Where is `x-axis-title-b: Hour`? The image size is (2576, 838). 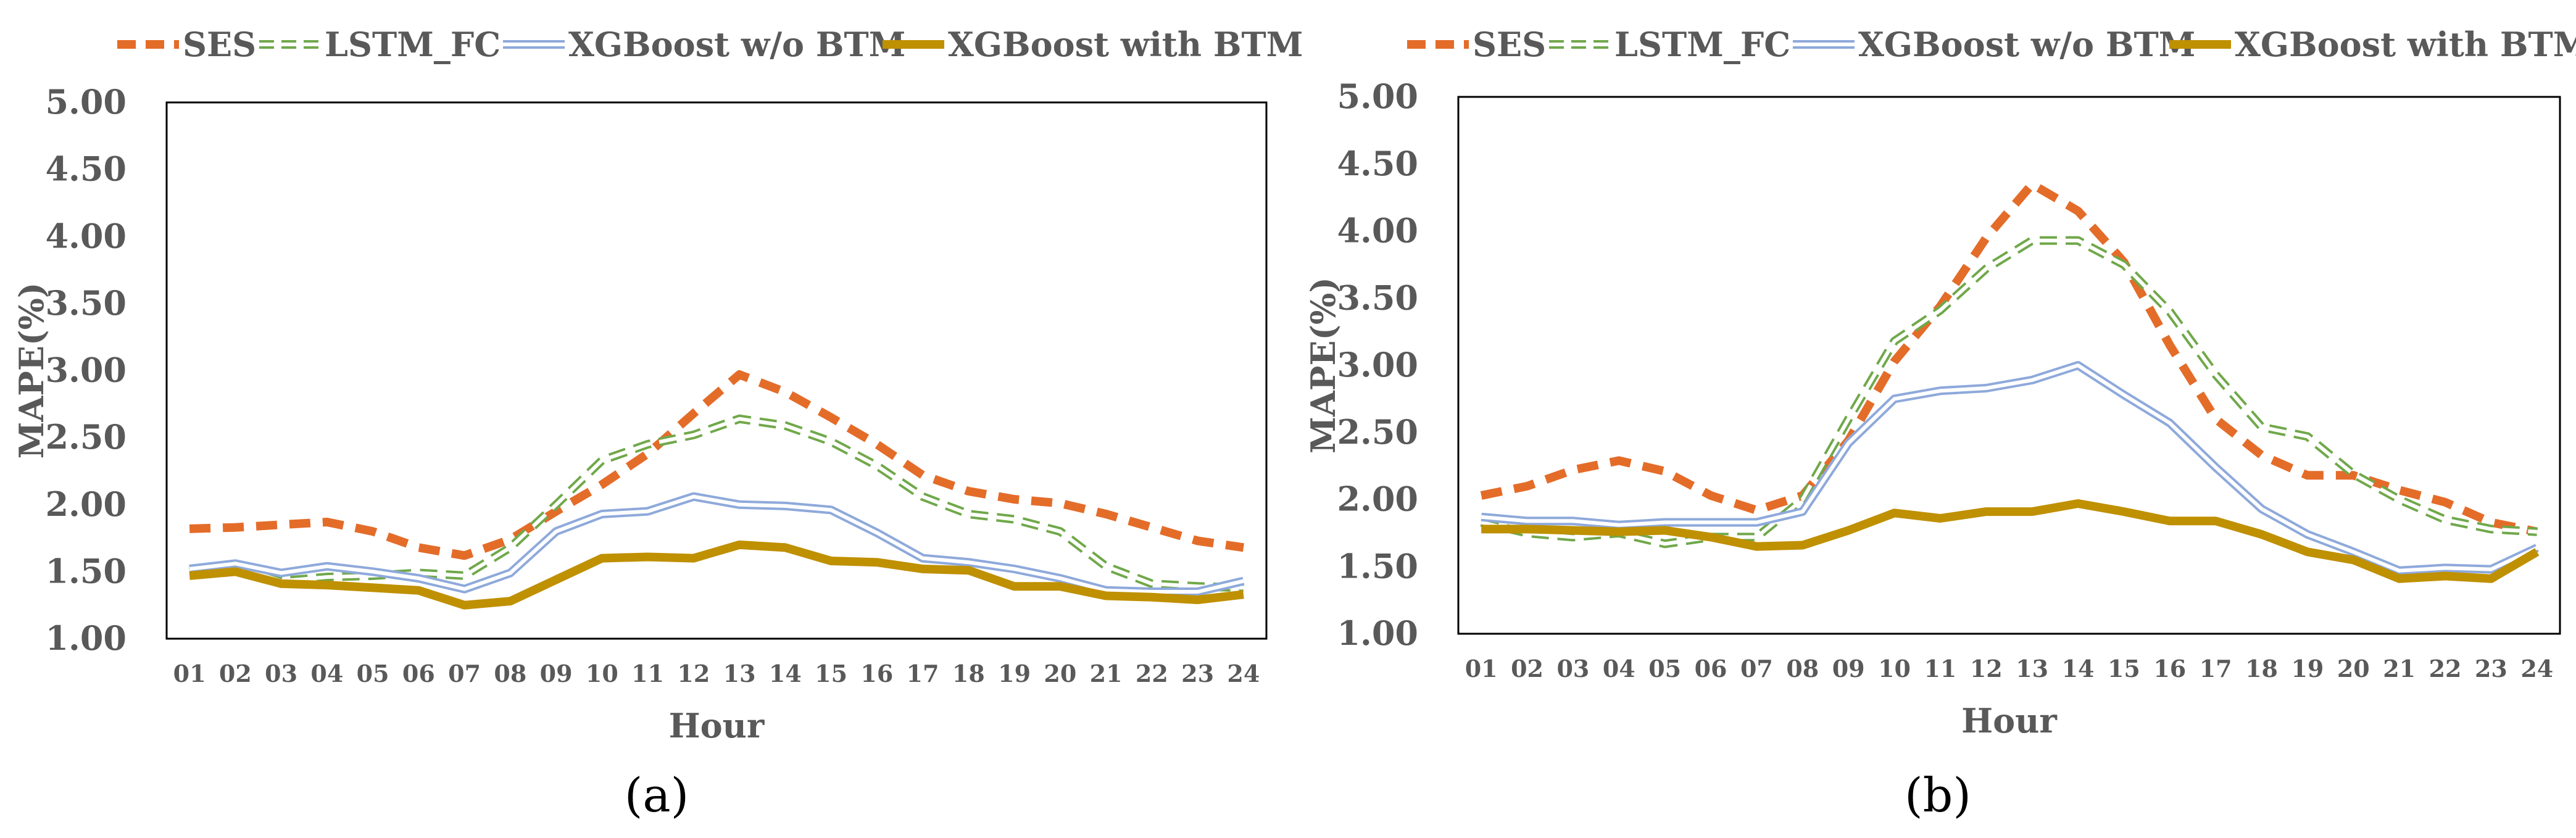
x-axis-title-b: Hour is located at coordinates (2009, 721).